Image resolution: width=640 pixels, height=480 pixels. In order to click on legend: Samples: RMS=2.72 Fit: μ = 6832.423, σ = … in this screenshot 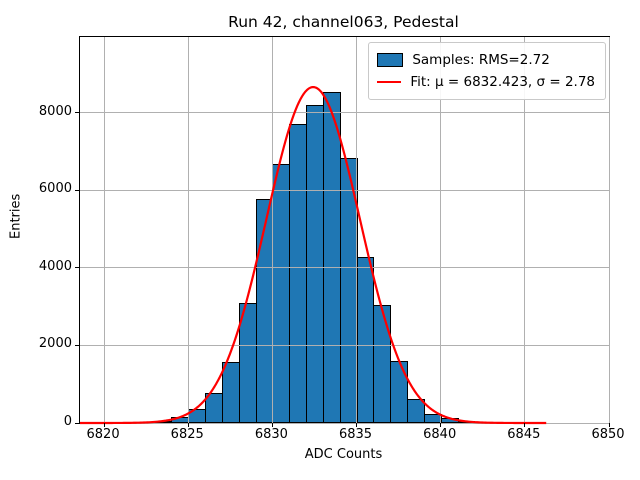, I will do `click(487, 71)`.